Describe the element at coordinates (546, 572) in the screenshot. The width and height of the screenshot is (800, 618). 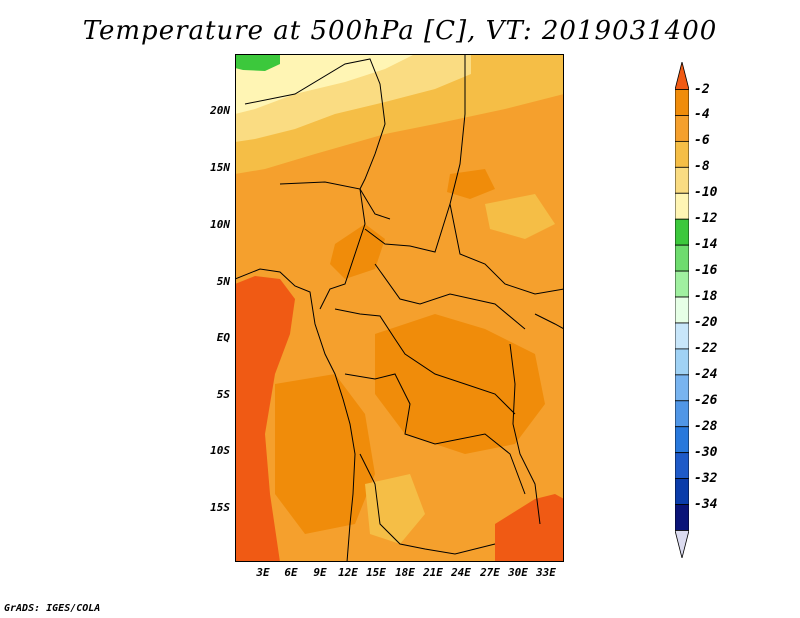
I see `lon-label-33e: 33E` at that location.